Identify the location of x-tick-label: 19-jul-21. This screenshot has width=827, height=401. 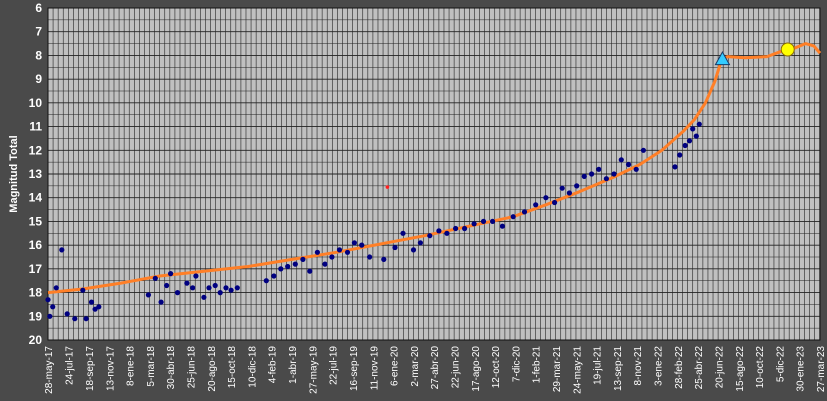
(598, 365).